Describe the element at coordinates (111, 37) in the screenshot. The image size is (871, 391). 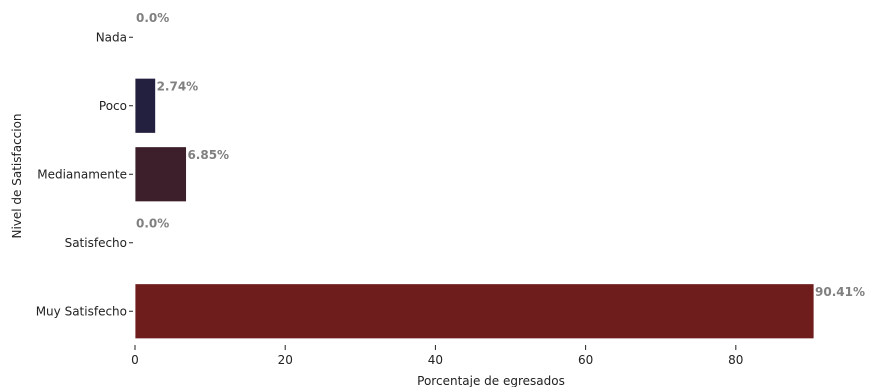
I see `y-tick-label-nada: Nada` at that location.